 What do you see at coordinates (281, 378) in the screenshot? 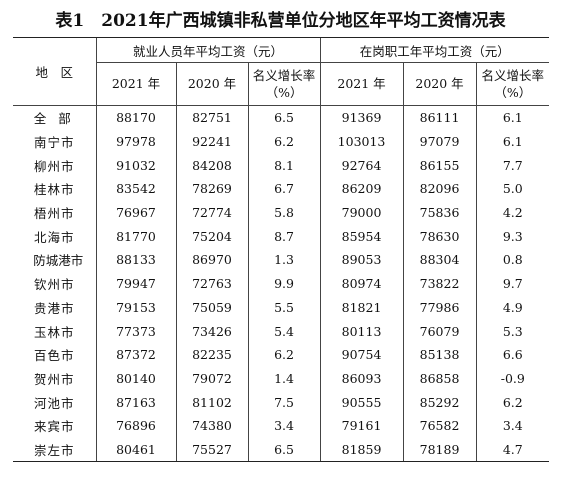
I see `table-row: 贺州市 80140 79072 1.4 86093 86858 -0.9` at bounding box center [281, 378].